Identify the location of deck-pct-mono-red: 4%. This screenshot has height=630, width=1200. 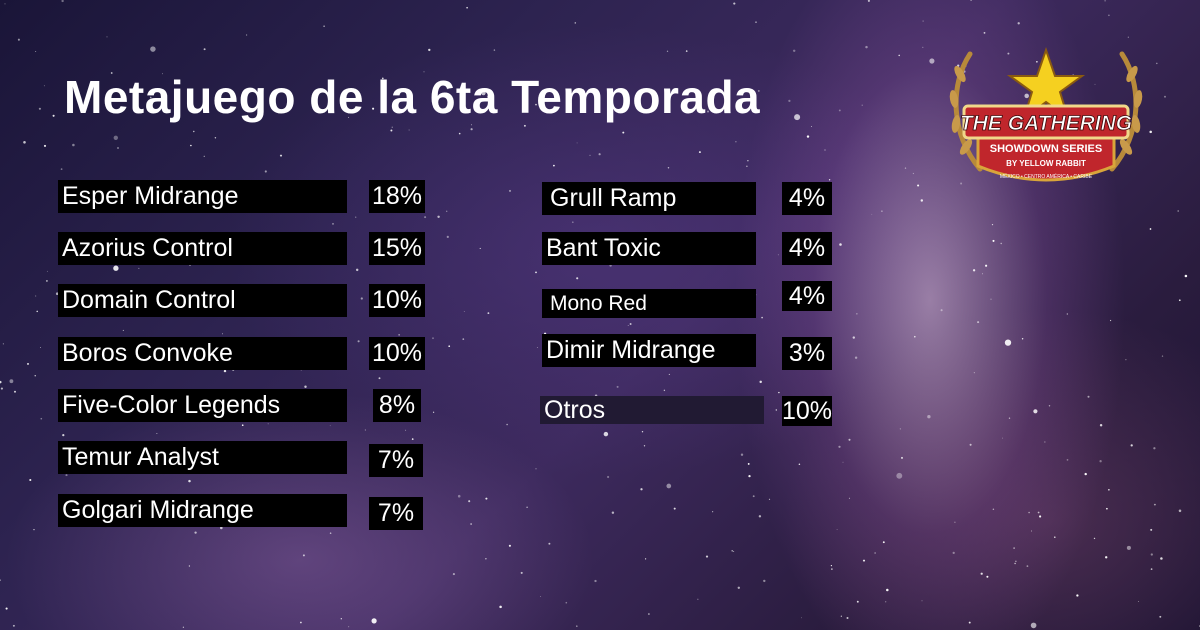
(807, 296).